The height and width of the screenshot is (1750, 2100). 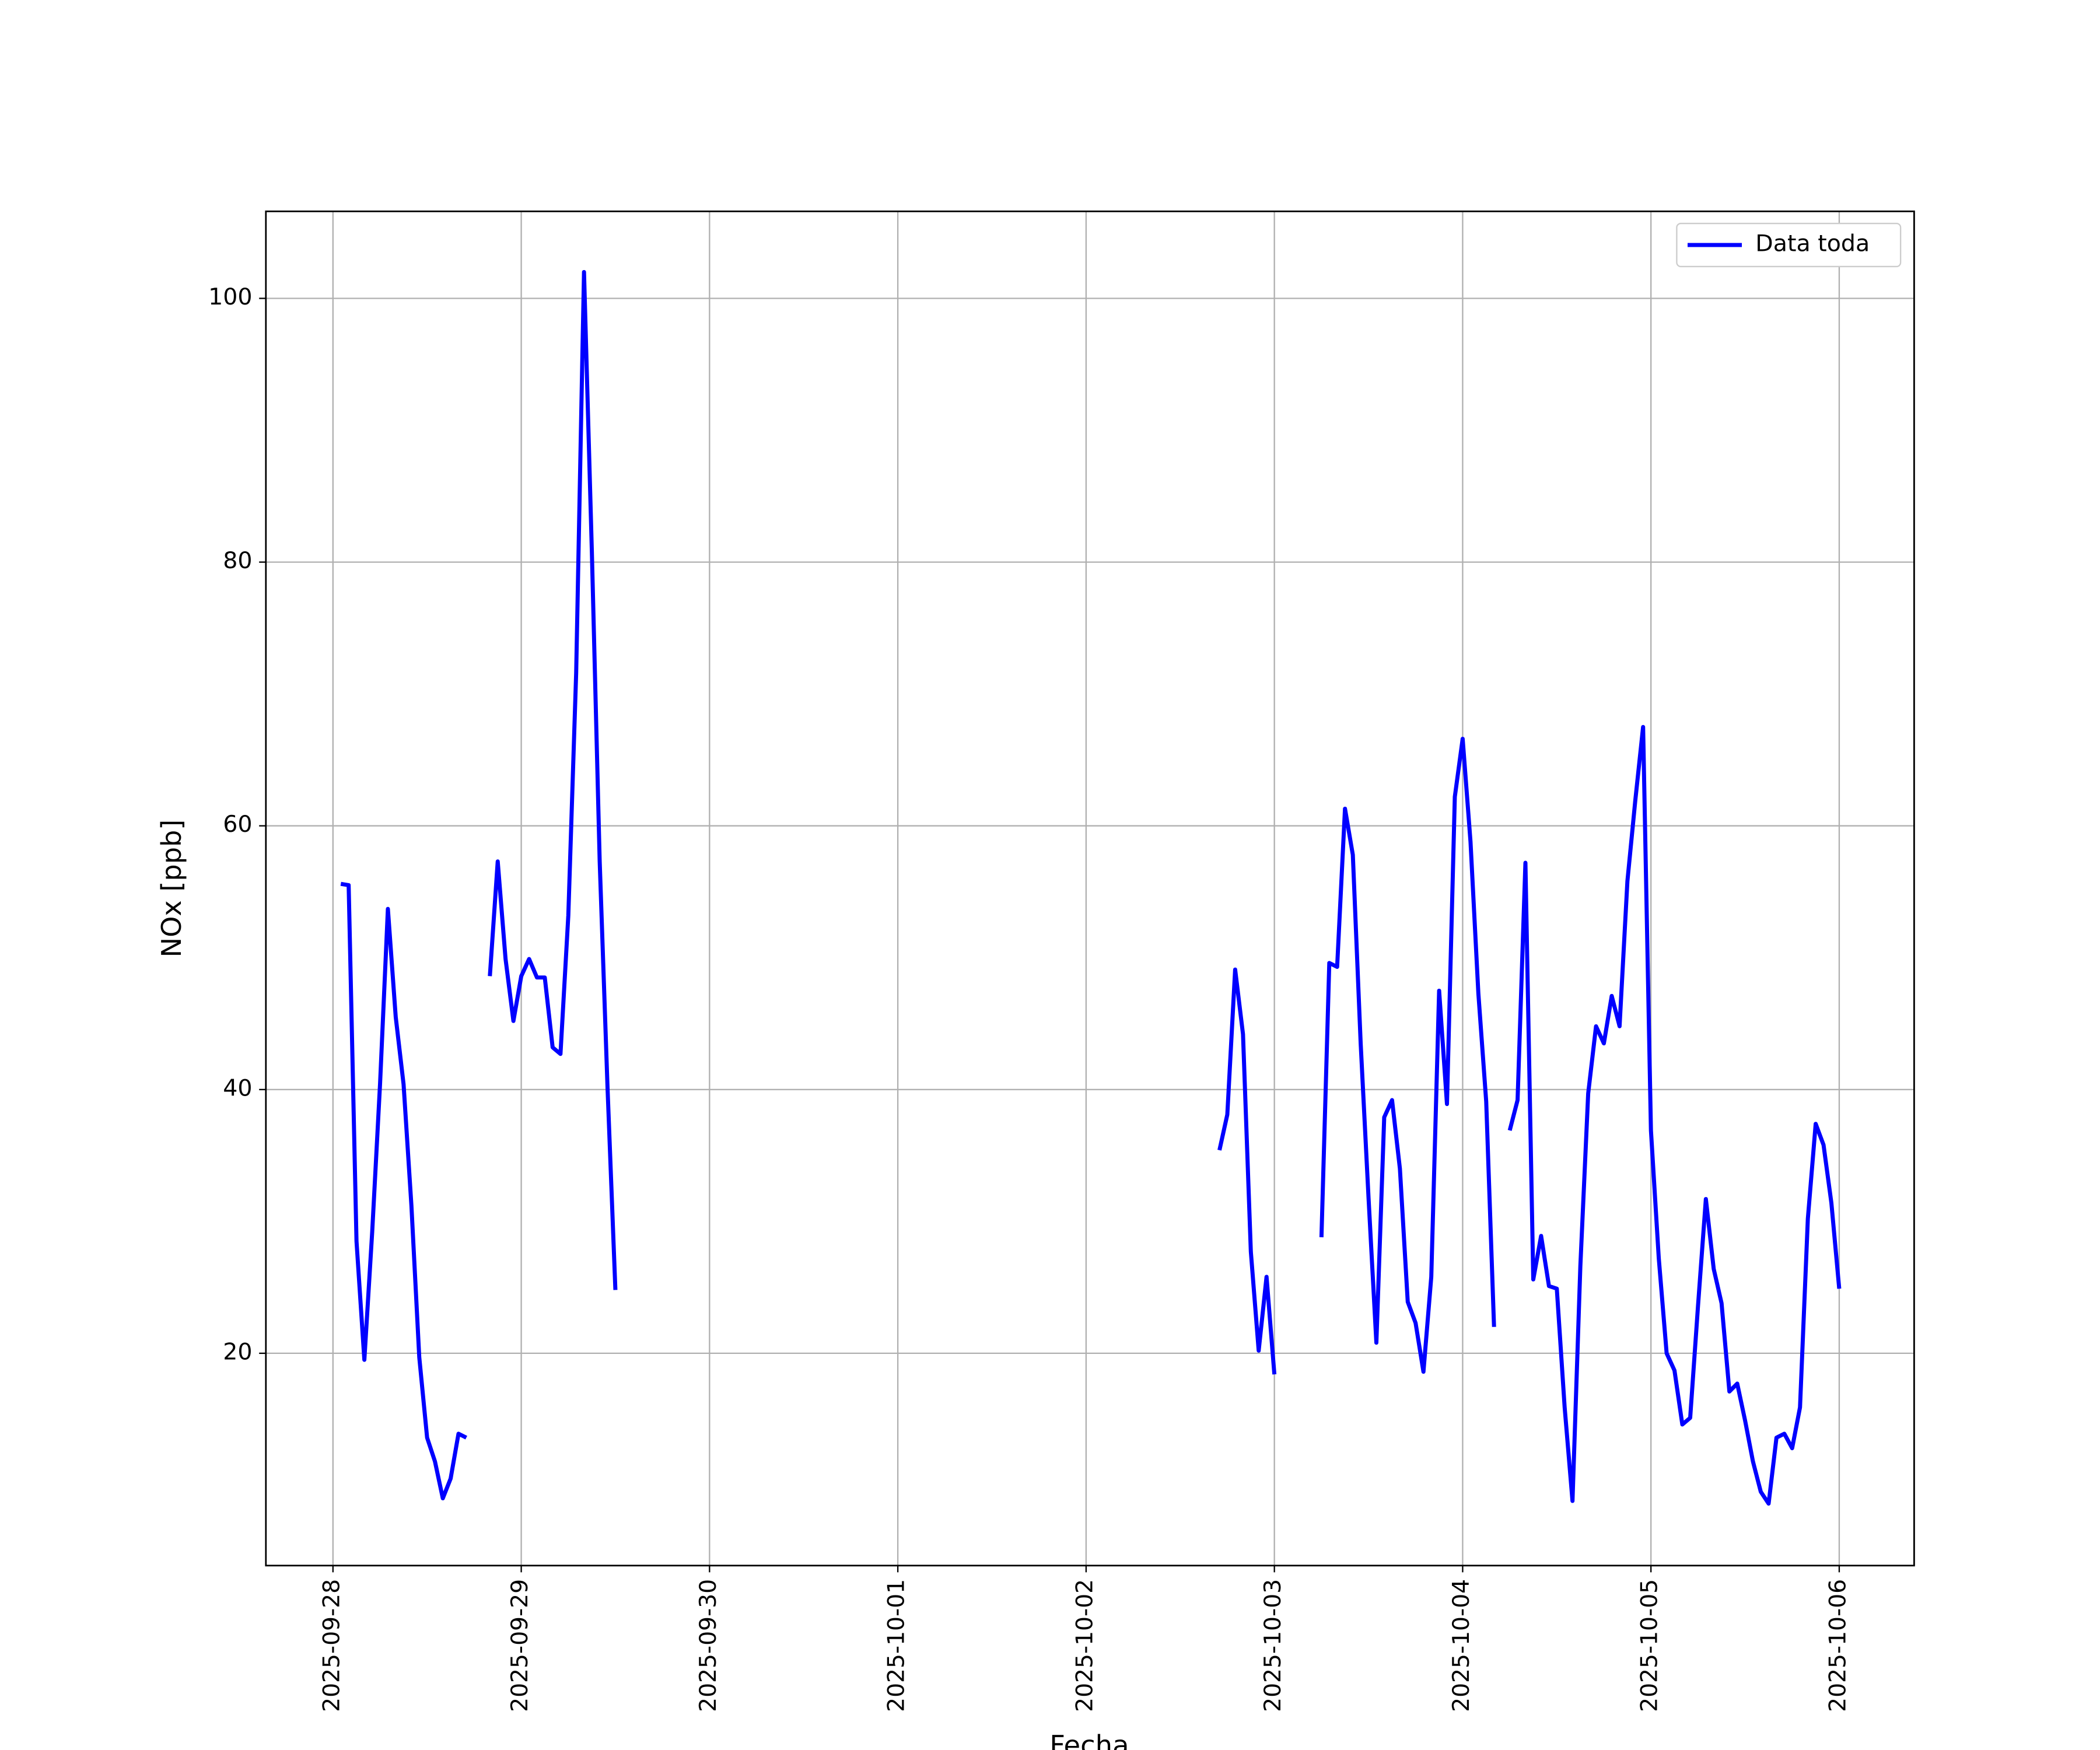 What do you see at coordinates (1812, 243) in the screenshot?
I see `legend-label: Data toda` at bounding box center [1812, 243].